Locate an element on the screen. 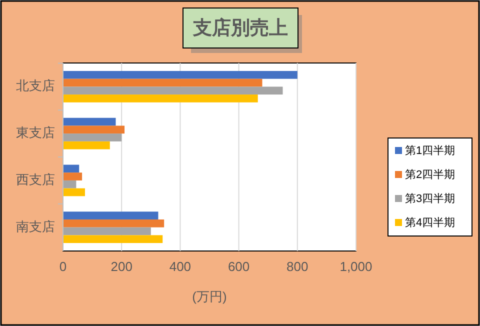 The image size is (480, 326). x-tick-label: 0 is located at coordinates (63, 266).